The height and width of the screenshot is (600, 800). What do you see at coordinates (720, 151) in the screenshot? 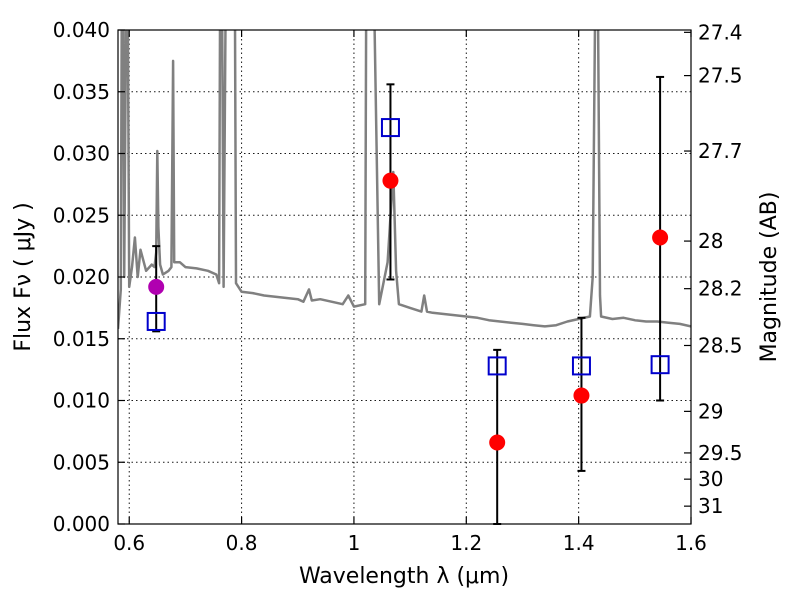
I see `y2-tick-label: 27.7` at bounding box center [720, 151].